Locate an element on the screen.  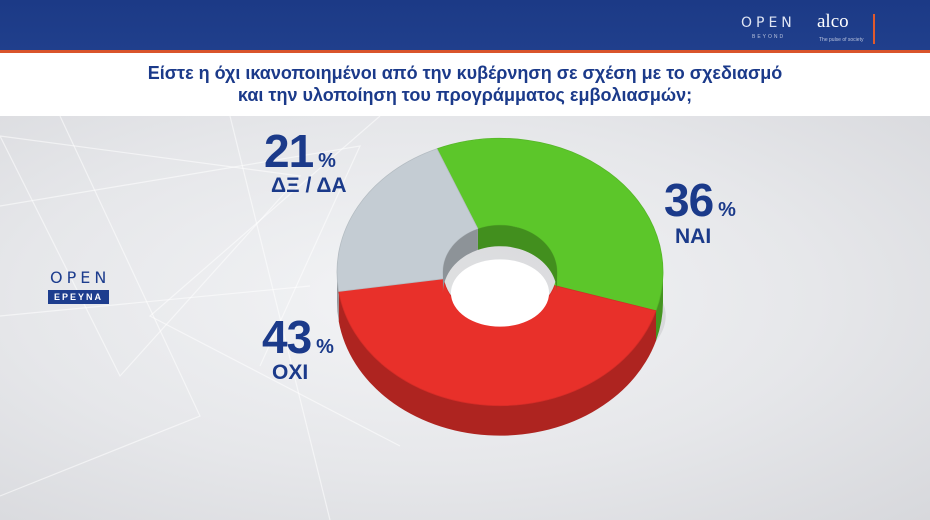
slice-nai-inner-wall is located at coordinates (517, 259).